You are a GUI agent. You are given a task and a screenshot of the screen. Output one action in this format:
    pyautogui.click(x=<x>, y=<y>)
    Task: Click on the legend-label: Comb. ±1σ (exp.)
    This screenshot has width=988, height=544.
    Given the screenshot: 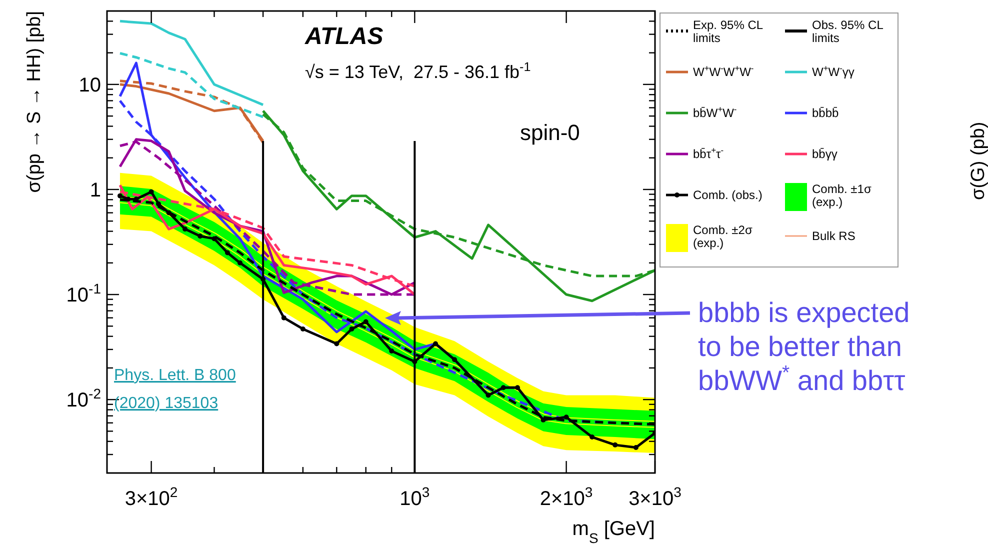 What is the action you would take?
    pyautogui.click(x=842, y=195)
    